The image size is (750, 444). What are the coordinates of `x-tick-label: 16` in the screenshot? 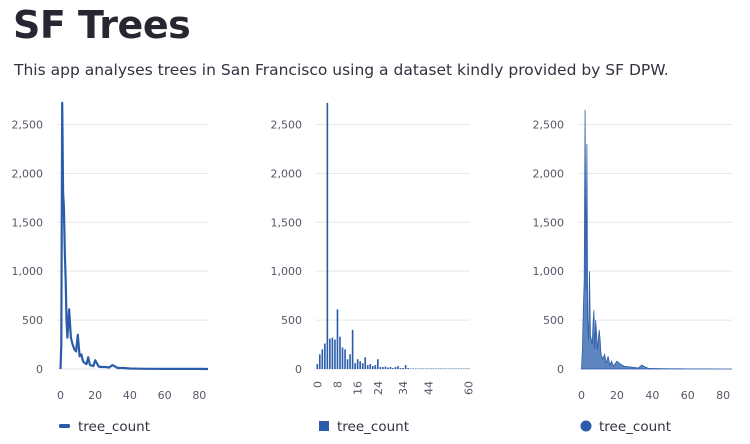 It's located at (358, 388).